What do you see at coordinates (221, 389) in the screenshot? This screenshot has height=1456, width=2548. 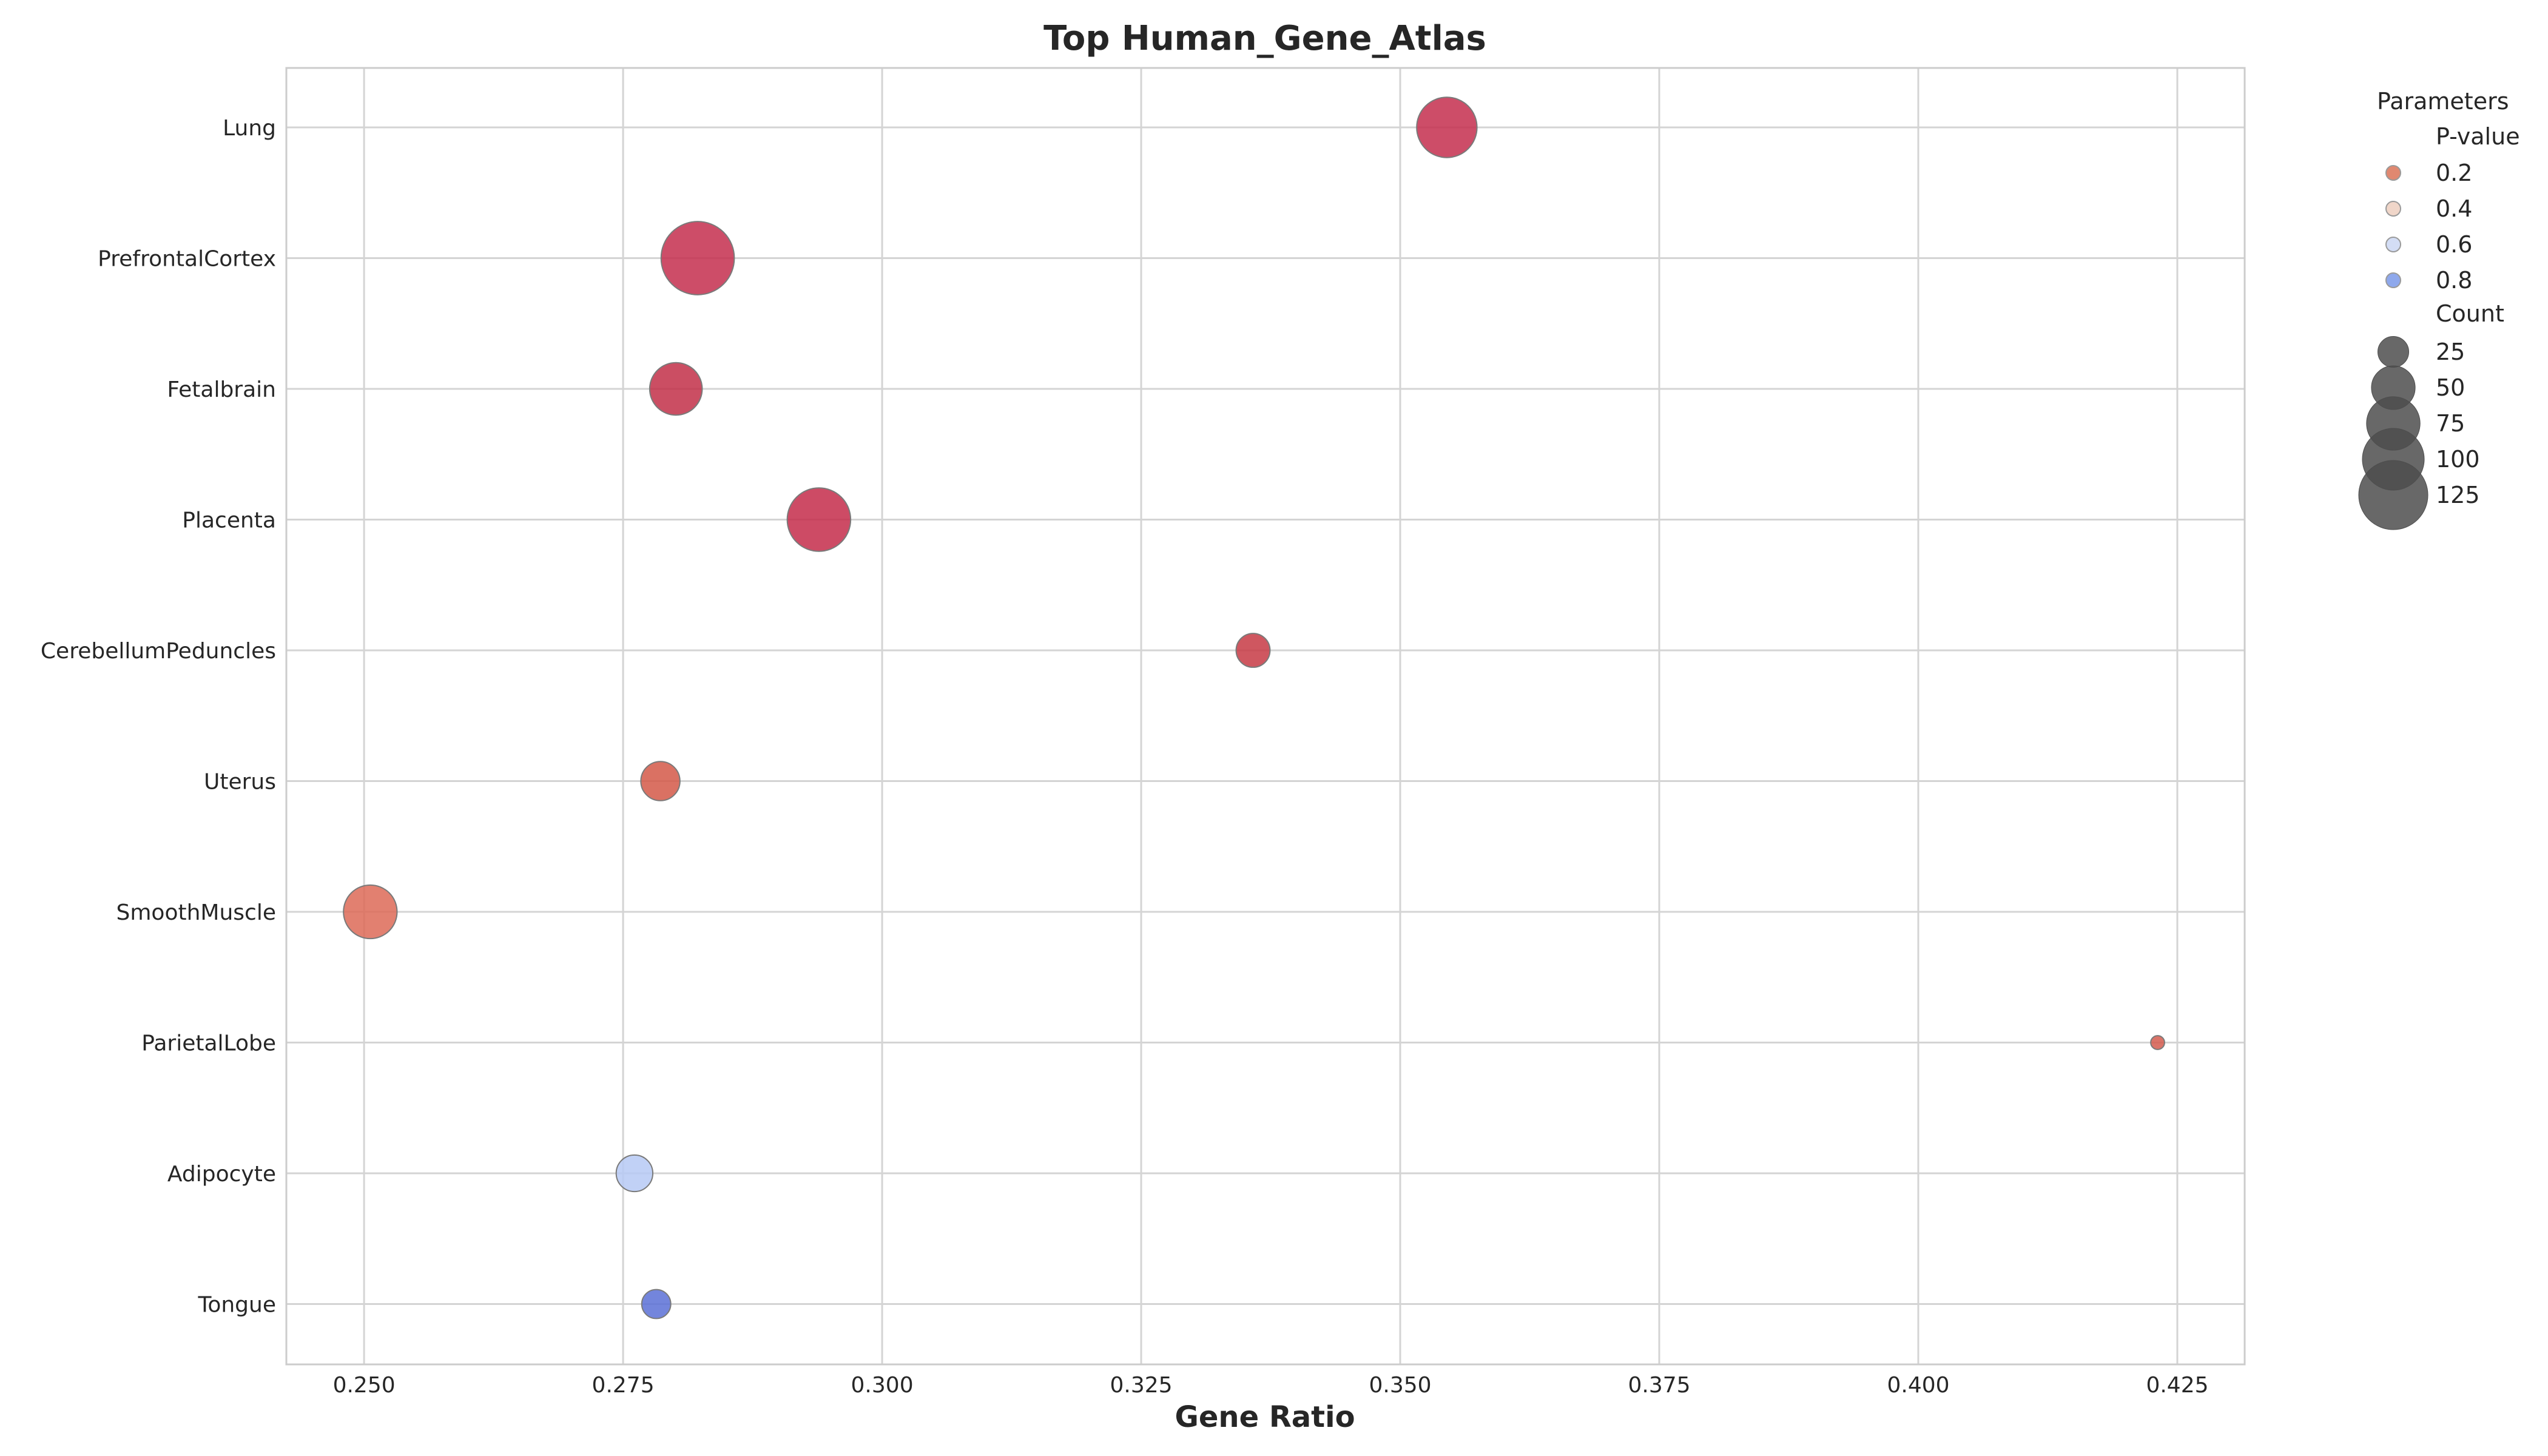 I see `y-tick-label: Fetalbrain` at bounding box center [221, 389].